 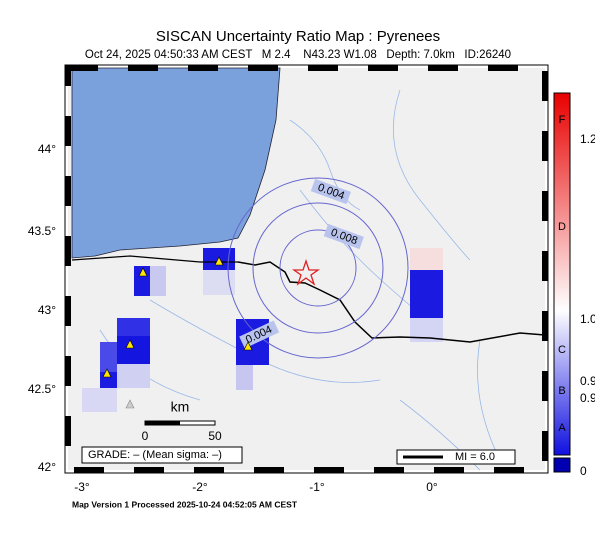 What do you see at coordinates (562, 227) in the screenshot?
I see `colorbar-letter: D` at bounding box center [562, 227].